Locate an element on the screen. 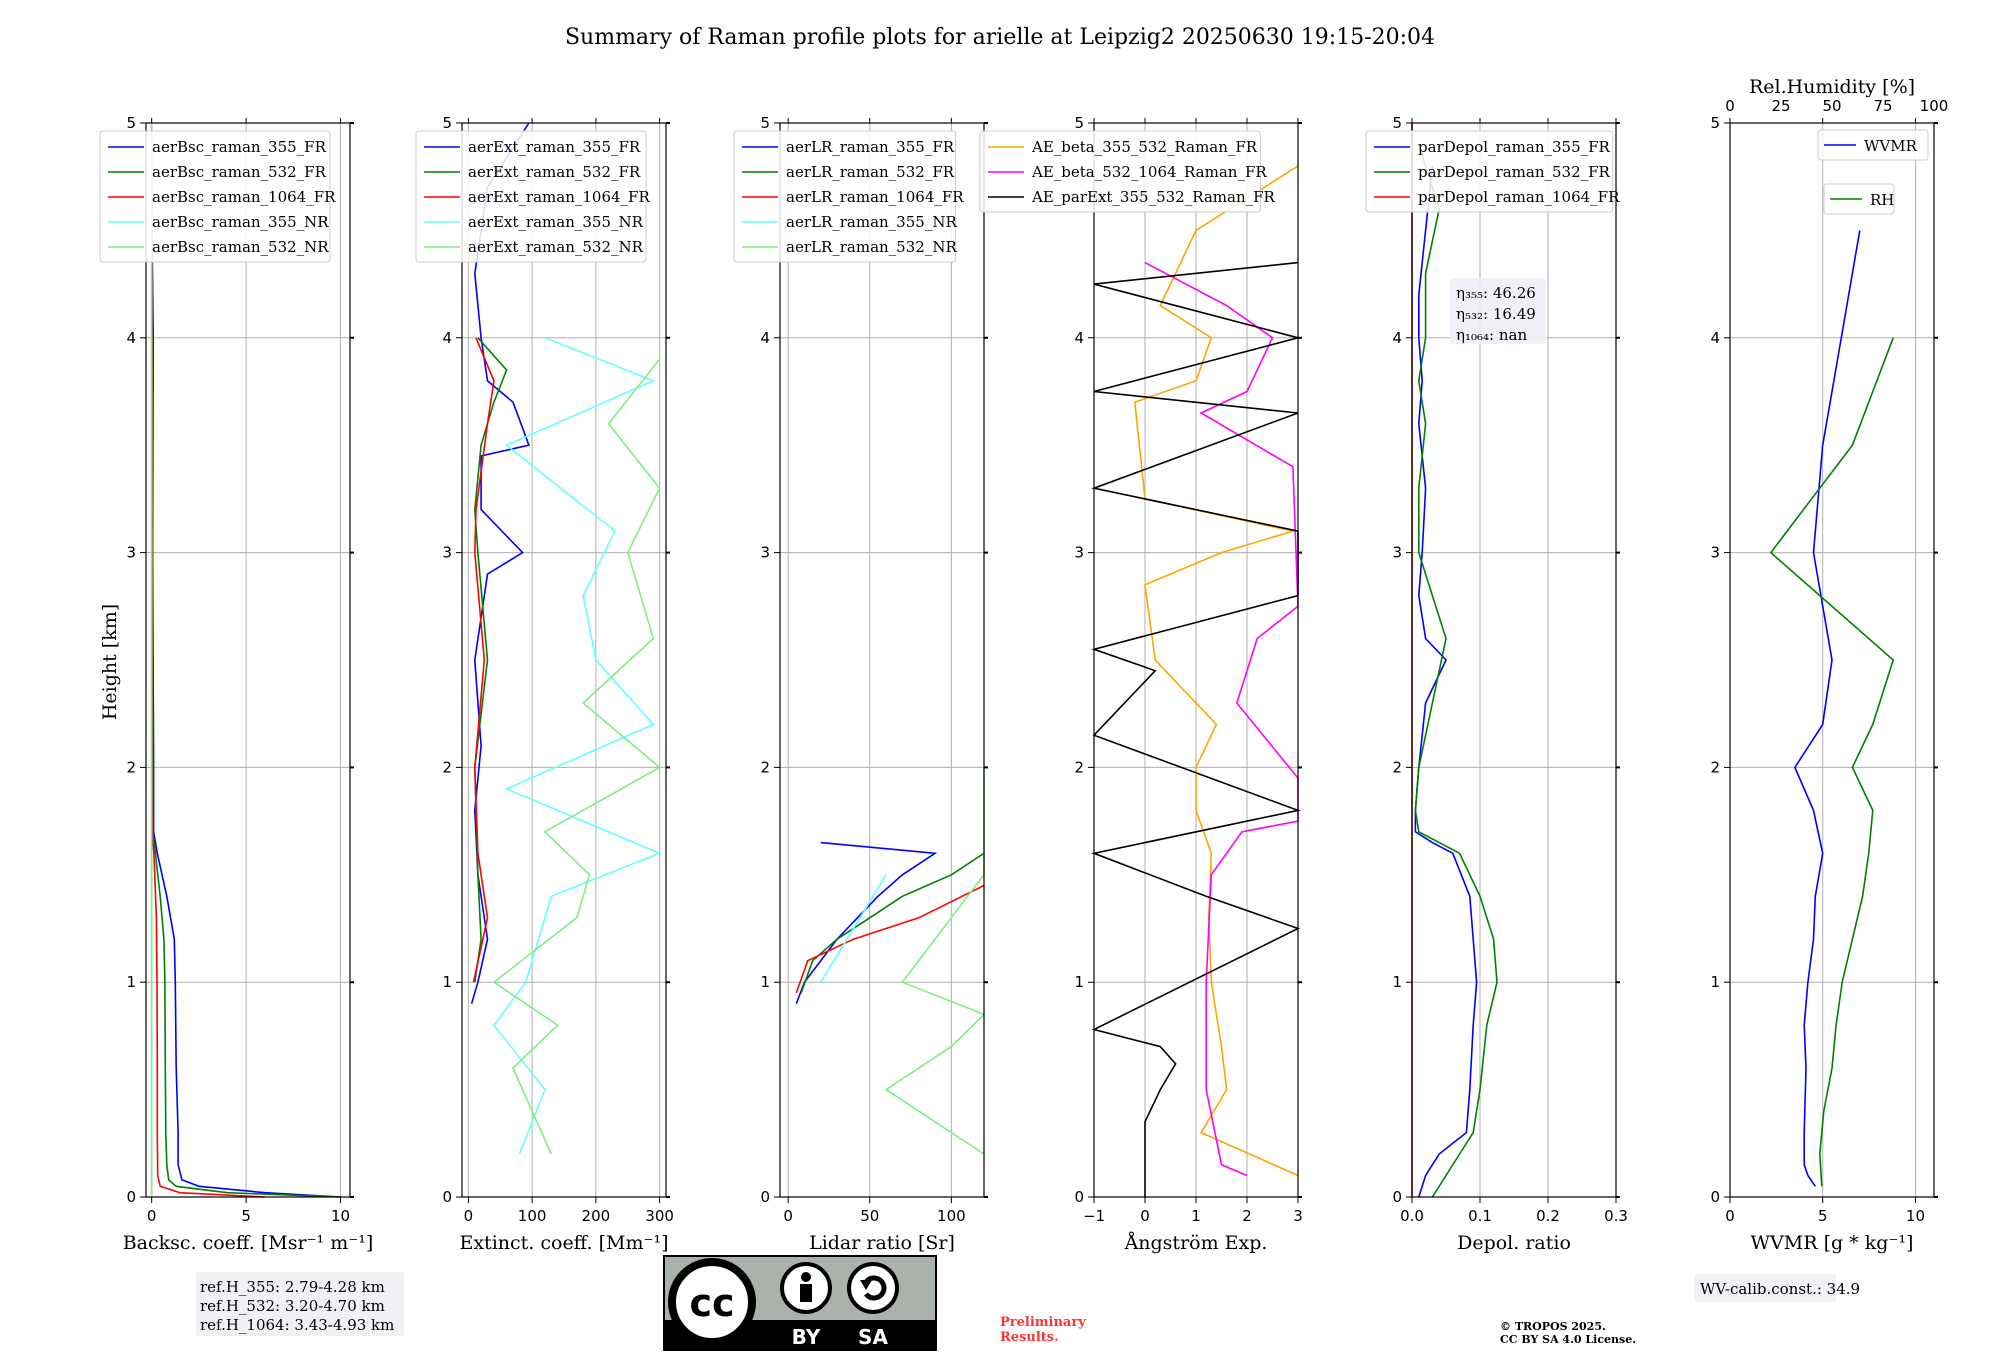 This screenshot has height=1360, width=2000. legend: WVMR RH is located at coordinates (1873, 172).